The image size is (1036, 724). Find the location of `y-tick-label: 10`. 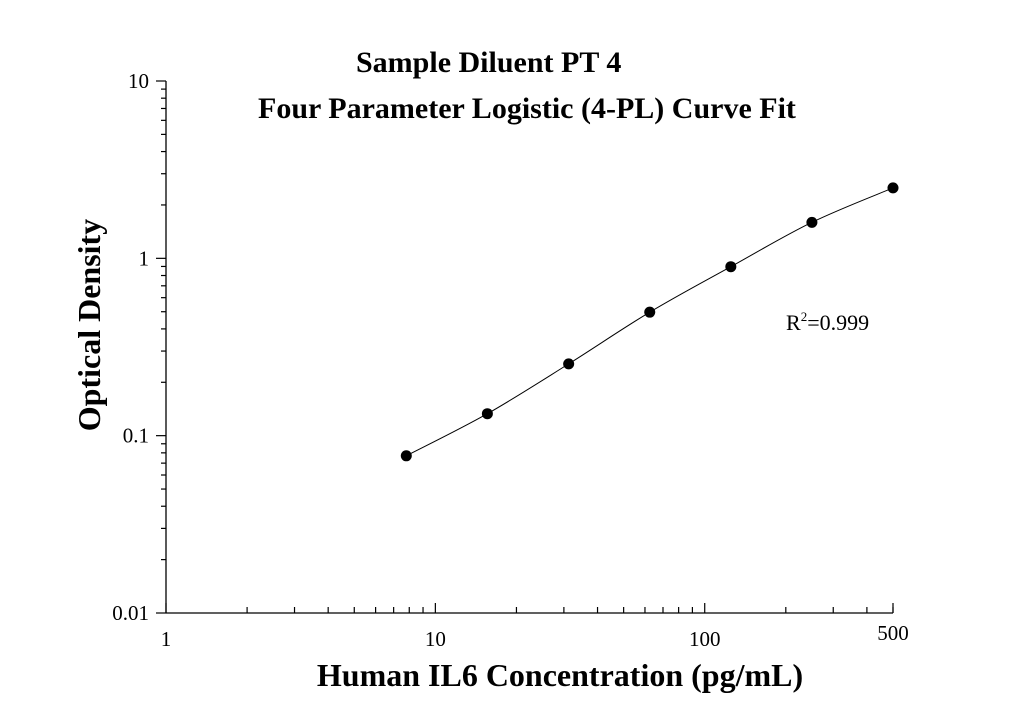

y-tick-label: 10 is located at coordinates (138, 81).